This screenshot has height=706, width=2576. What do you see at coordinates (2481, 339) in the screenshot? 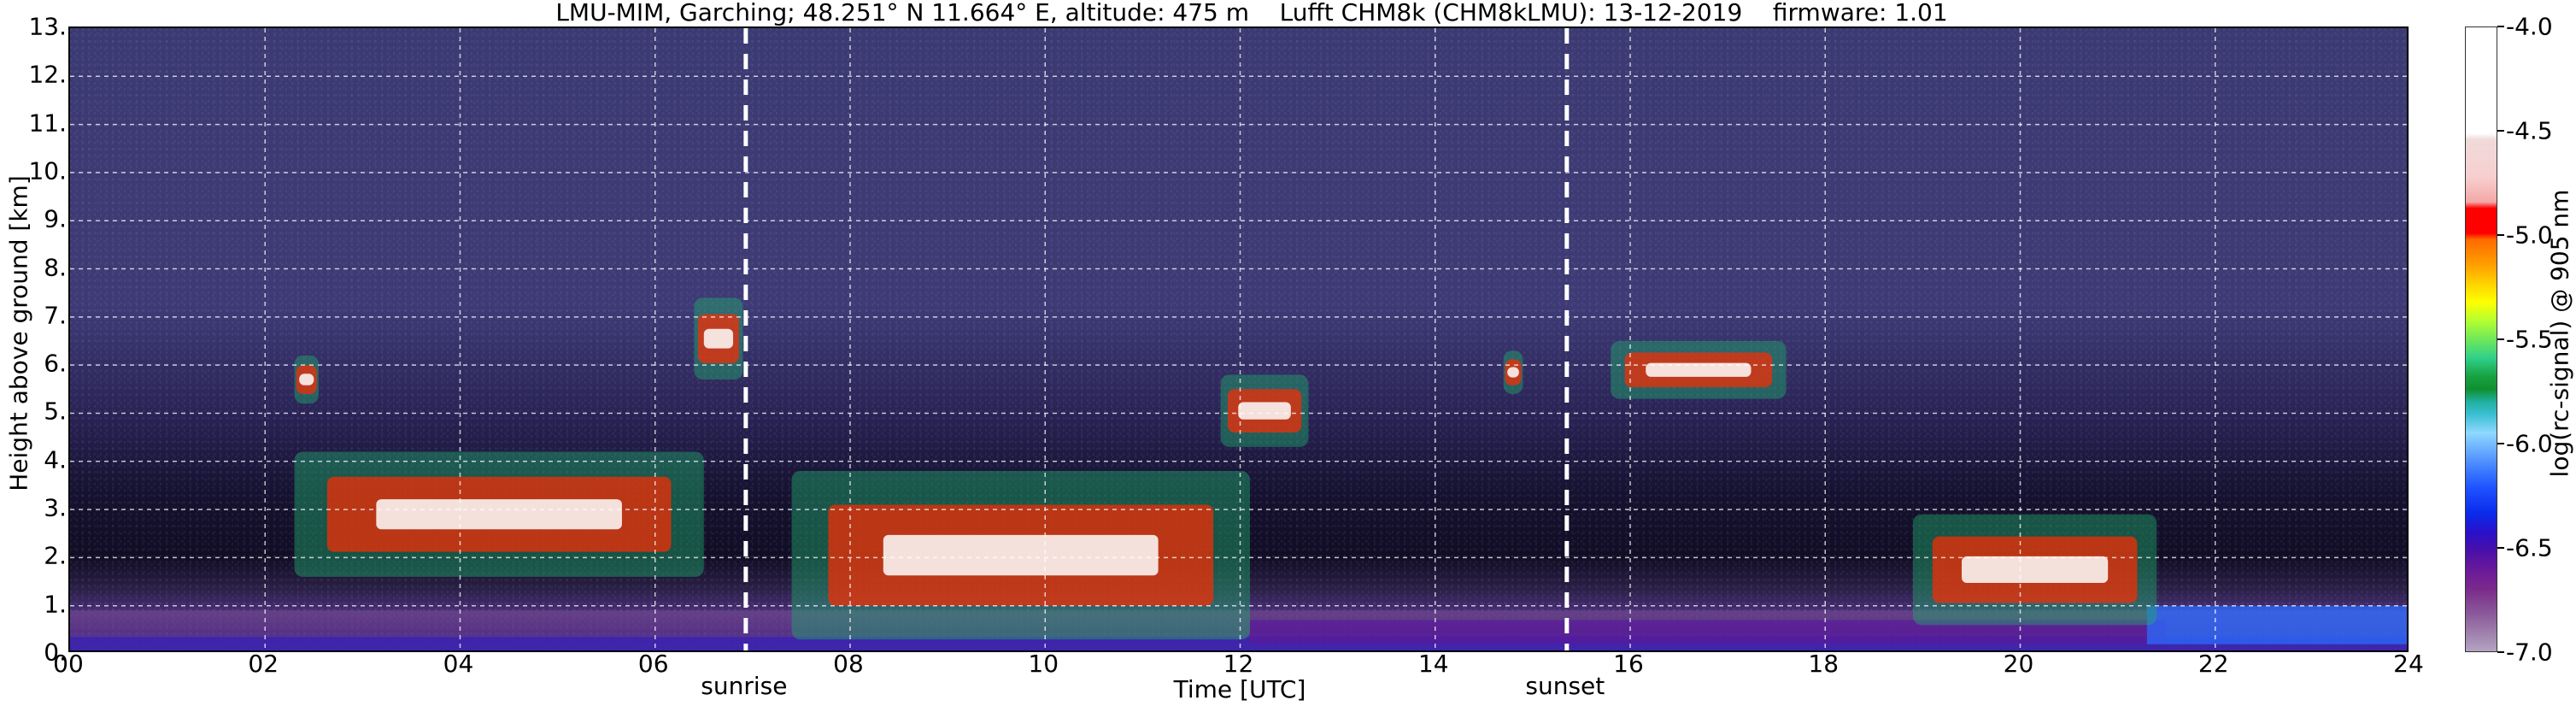
I see `colorbar` at bounding box center [2481, 339].